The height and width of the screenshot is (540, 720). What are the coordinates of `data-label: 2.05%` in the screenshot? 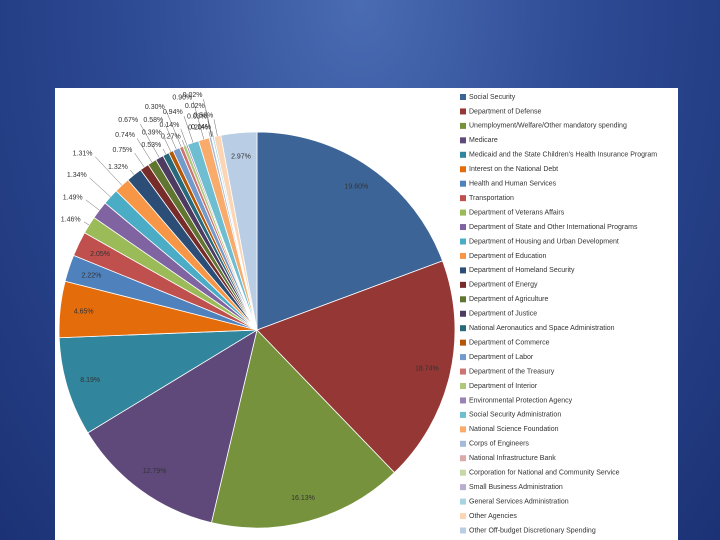 It's located at (100, 254).